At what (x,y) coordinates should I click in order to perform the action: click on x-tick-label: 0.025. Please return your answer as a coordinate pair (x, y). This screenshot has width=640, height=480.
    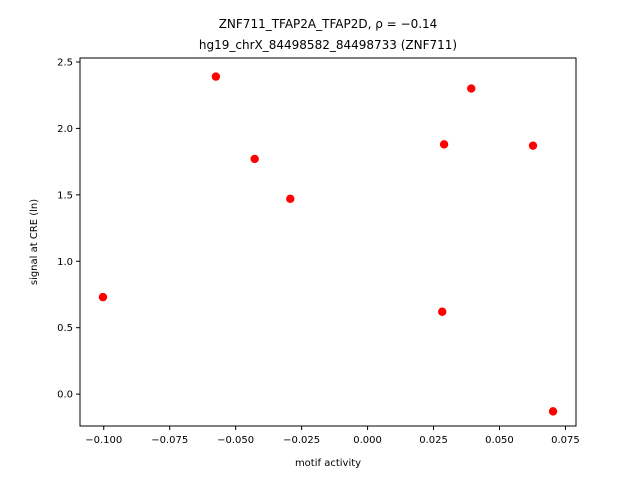
    Looking at the image, I should click on (433, 440).